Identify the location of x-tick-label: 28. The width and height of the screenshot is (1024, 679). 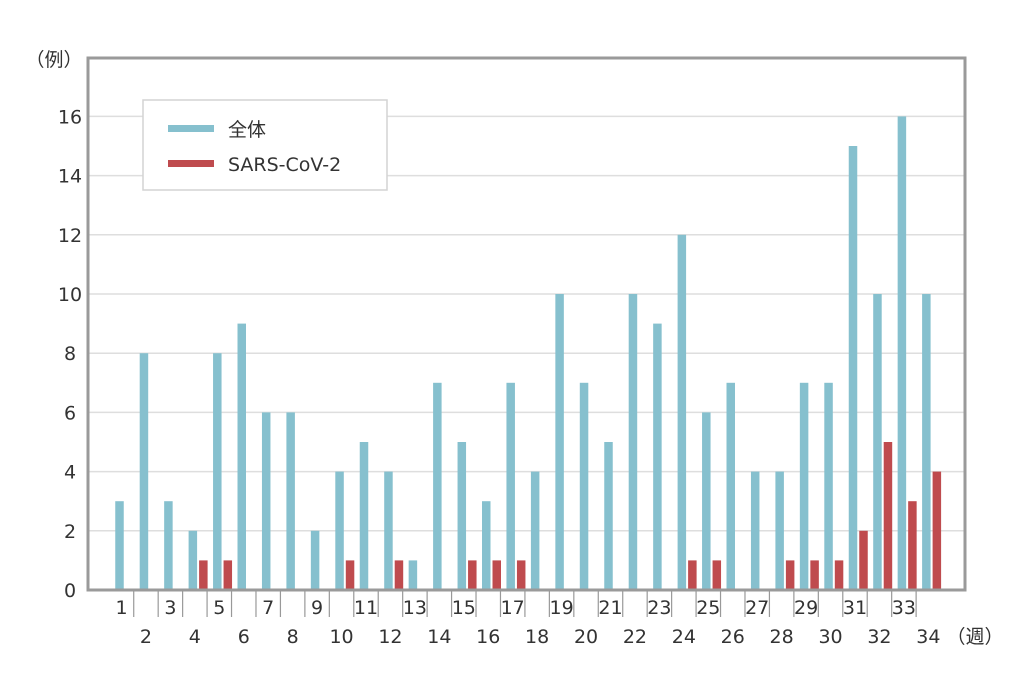
(782, 637).